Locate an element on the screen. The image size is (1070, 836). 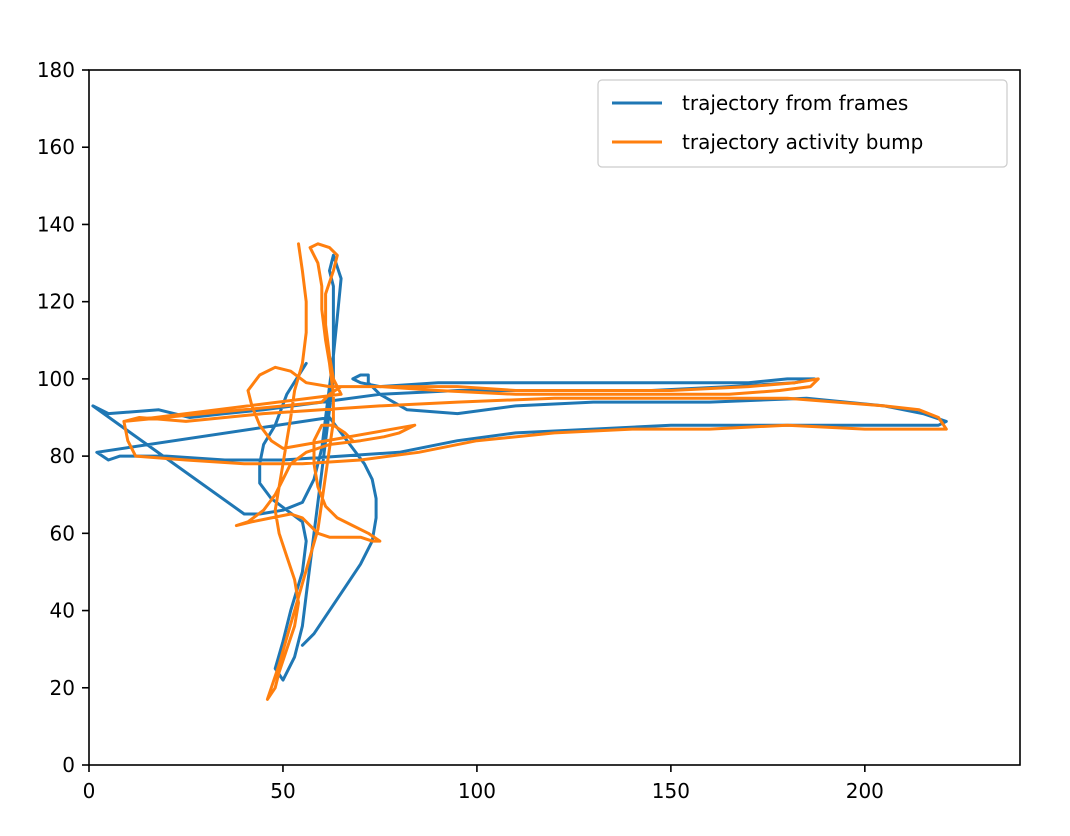
legend-label-trajectory-from-frames: trajectory from frames is located at coordinates (795, 103).